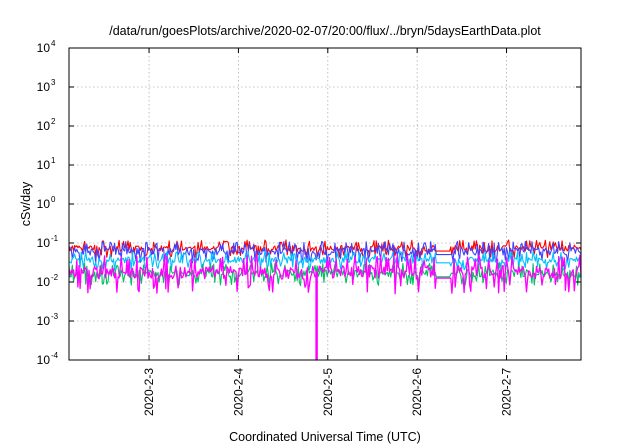 The height and width of the screenshot is (448, 640). What do you see at coordinates (55, 238) in the screenshot?
I see `y-tick-exponent: -1` at bounding box center [55, 238].